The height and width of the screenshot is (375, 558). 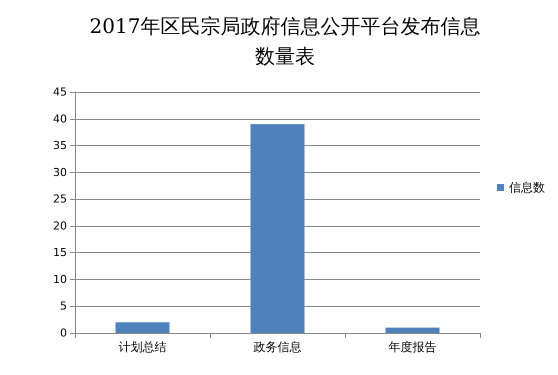 I want to click on x-tick-label: 计划总结, so click(x=142, y=347).